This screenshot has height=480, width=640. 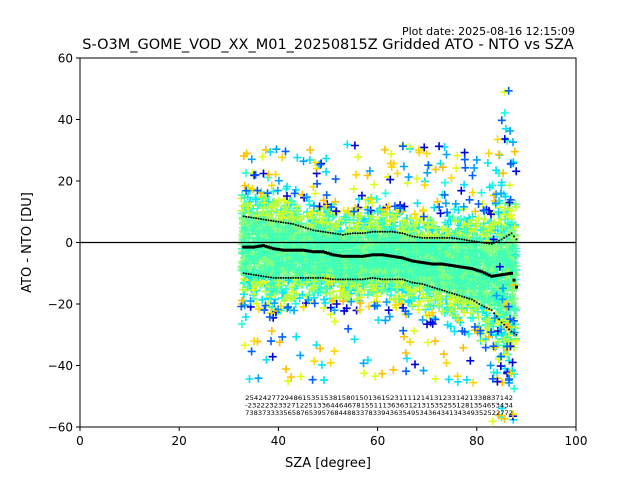 What do you see at coordinates (60, 366) in the screenshot?
I see `y-tick-label: −40` at bounding box center [60, 366].